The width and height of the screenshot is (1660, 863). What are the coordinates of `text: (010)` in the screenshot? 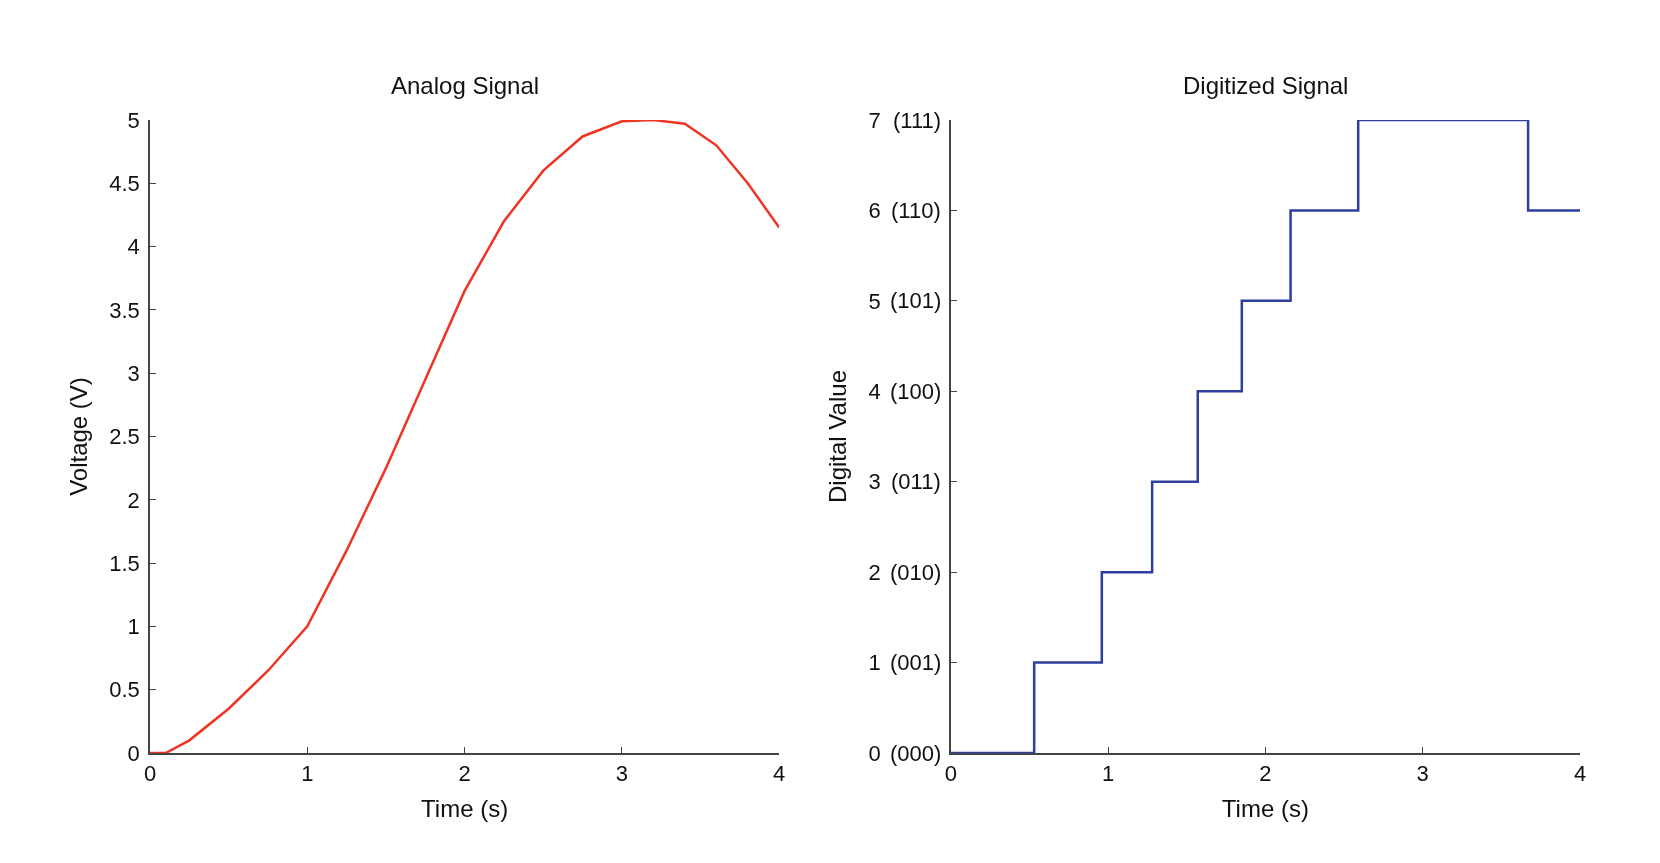 It's located at (916, 572).